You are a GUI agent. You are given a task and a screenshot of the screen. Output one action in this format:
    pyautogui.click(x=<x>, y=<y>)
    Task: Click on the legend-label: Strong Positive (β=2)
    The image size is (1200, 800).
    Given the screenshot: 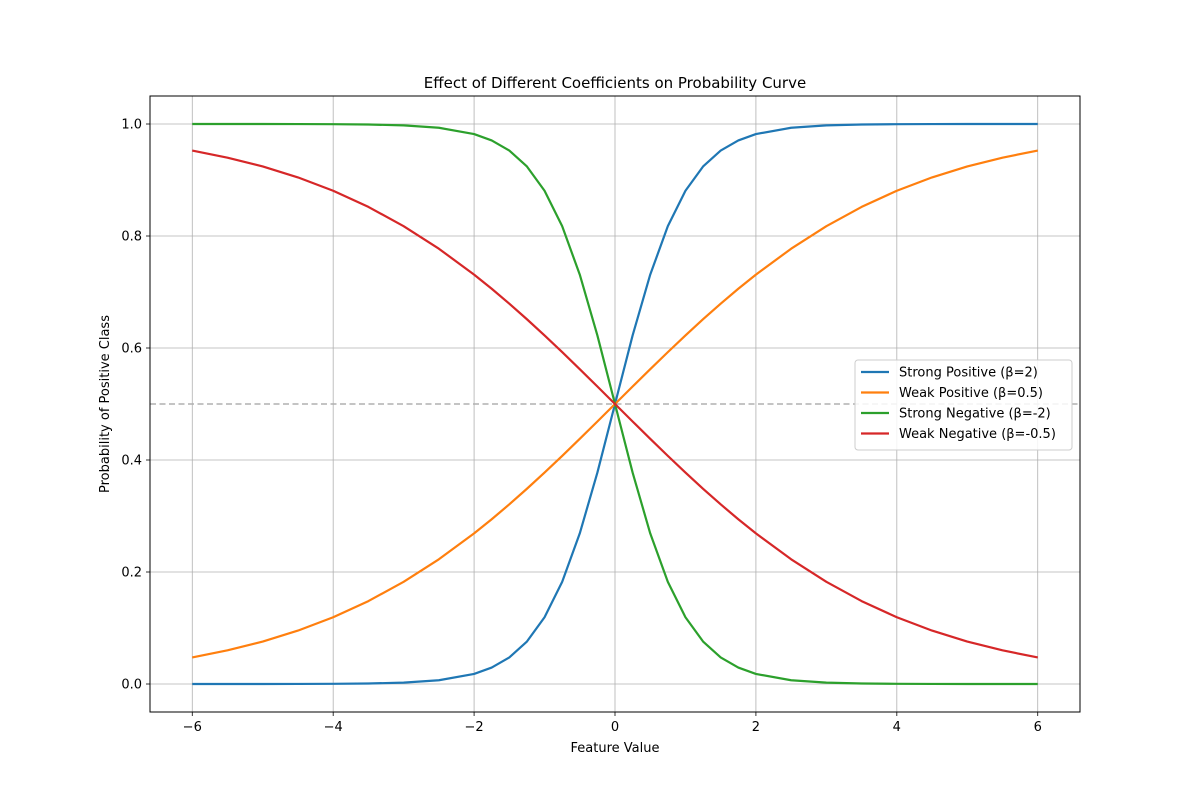 What is the action you would take?
    pyautogui.click(x=968, y=373)
    